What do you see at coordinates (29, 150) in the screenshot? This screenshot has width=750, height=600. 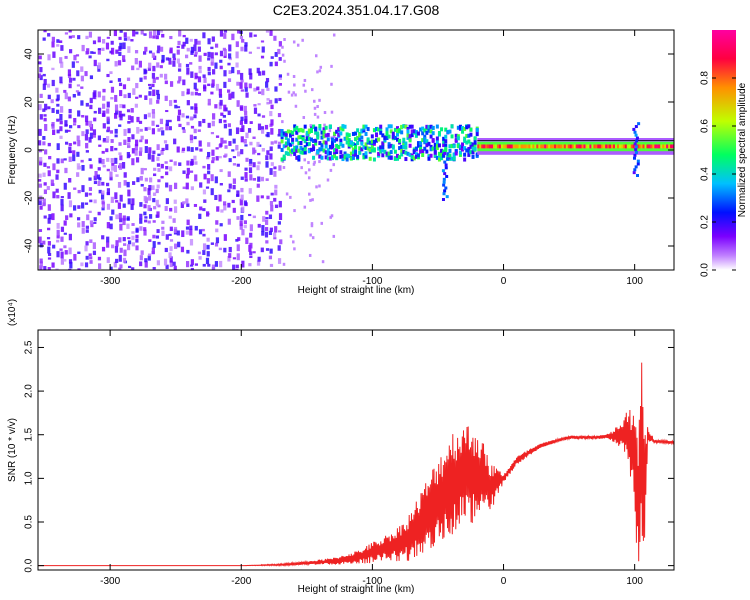 I see `y-tick-label: 0` at bounding box center [29, 150].